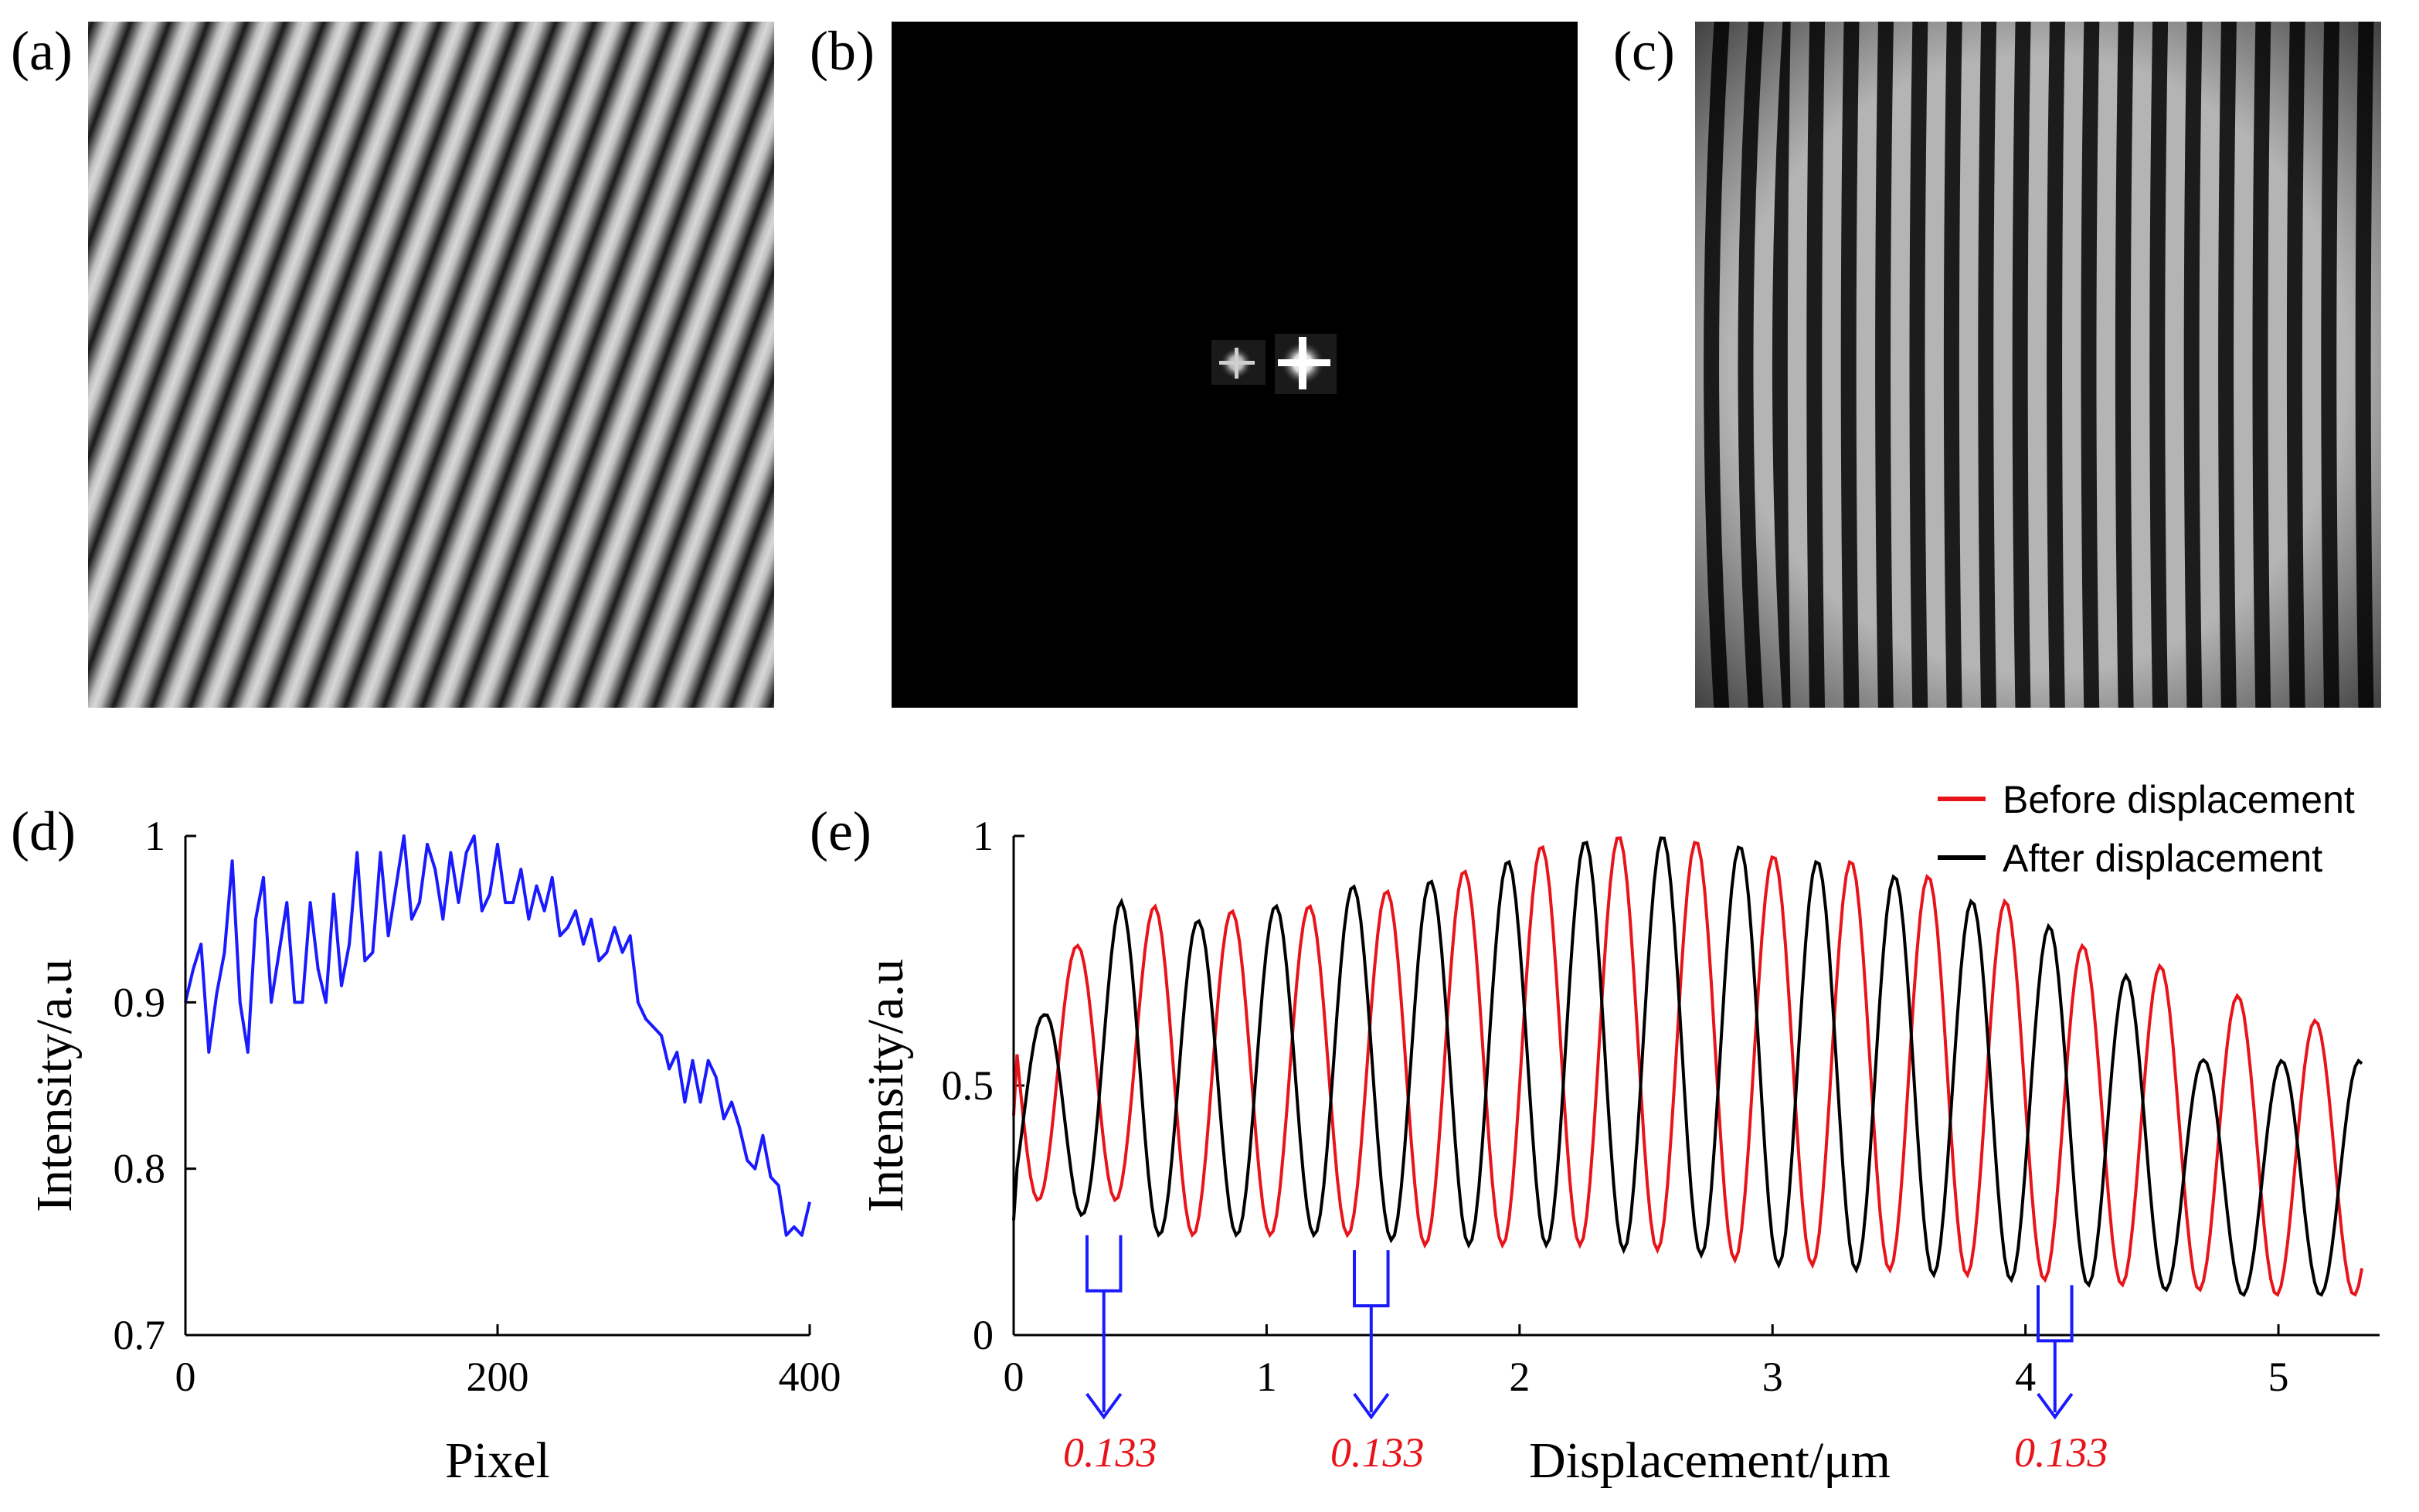  What do you see at coordinates (2278, 1377) in the screenshot?
I see `x-tick-label: 5` at bounding box center [2278, 1377].